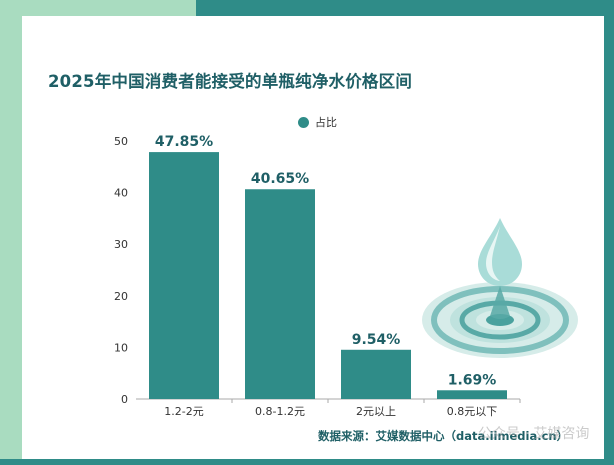 Image resolution: width=614 pixels, height=465 pixels. Describe the element at coordinates (443, 436) in the screenshot. I see `data-source: 数据来源：艾媒数据中心（data.iimedia.cn）` at that location.